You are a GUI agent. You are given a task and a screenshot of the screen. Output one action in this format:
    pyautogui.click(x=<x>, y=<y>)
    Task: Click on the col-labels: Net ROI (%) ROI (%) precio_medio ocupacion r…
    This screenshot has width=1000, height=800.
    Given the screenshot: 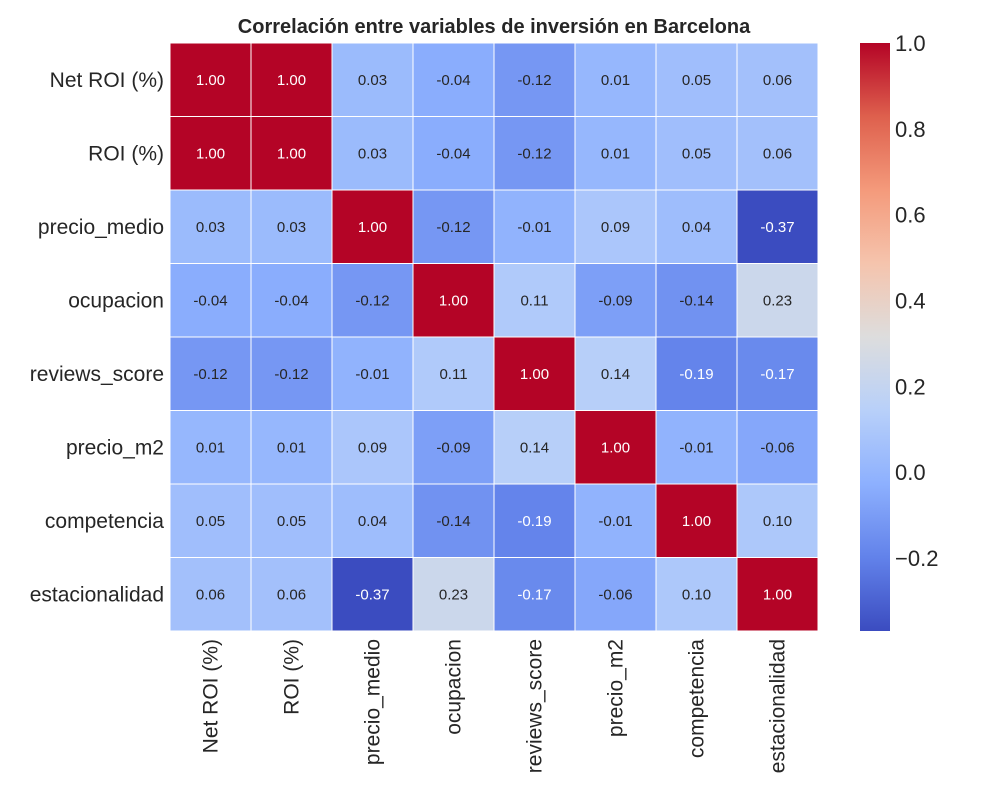 What is the action you would take?
    pyautogui.click(x=495, y=706)
    